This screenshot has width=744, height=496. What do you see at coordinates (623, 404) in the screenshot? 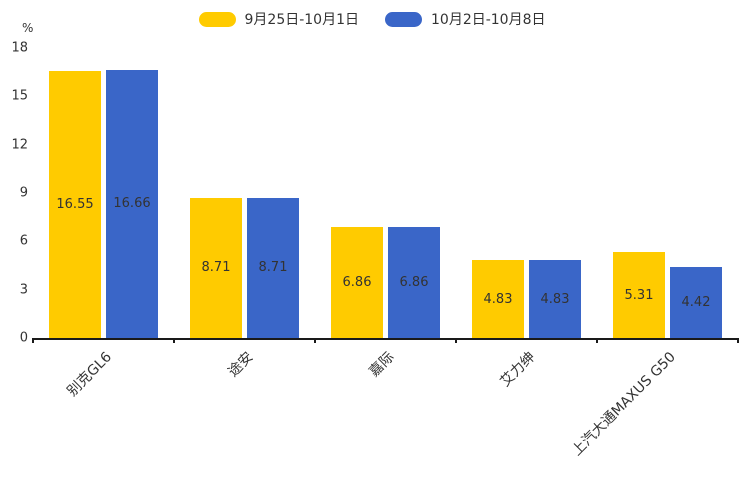
I see `x-axis-category-label: 上汽大通MAXUS G50` at bounding box center [623, 404].